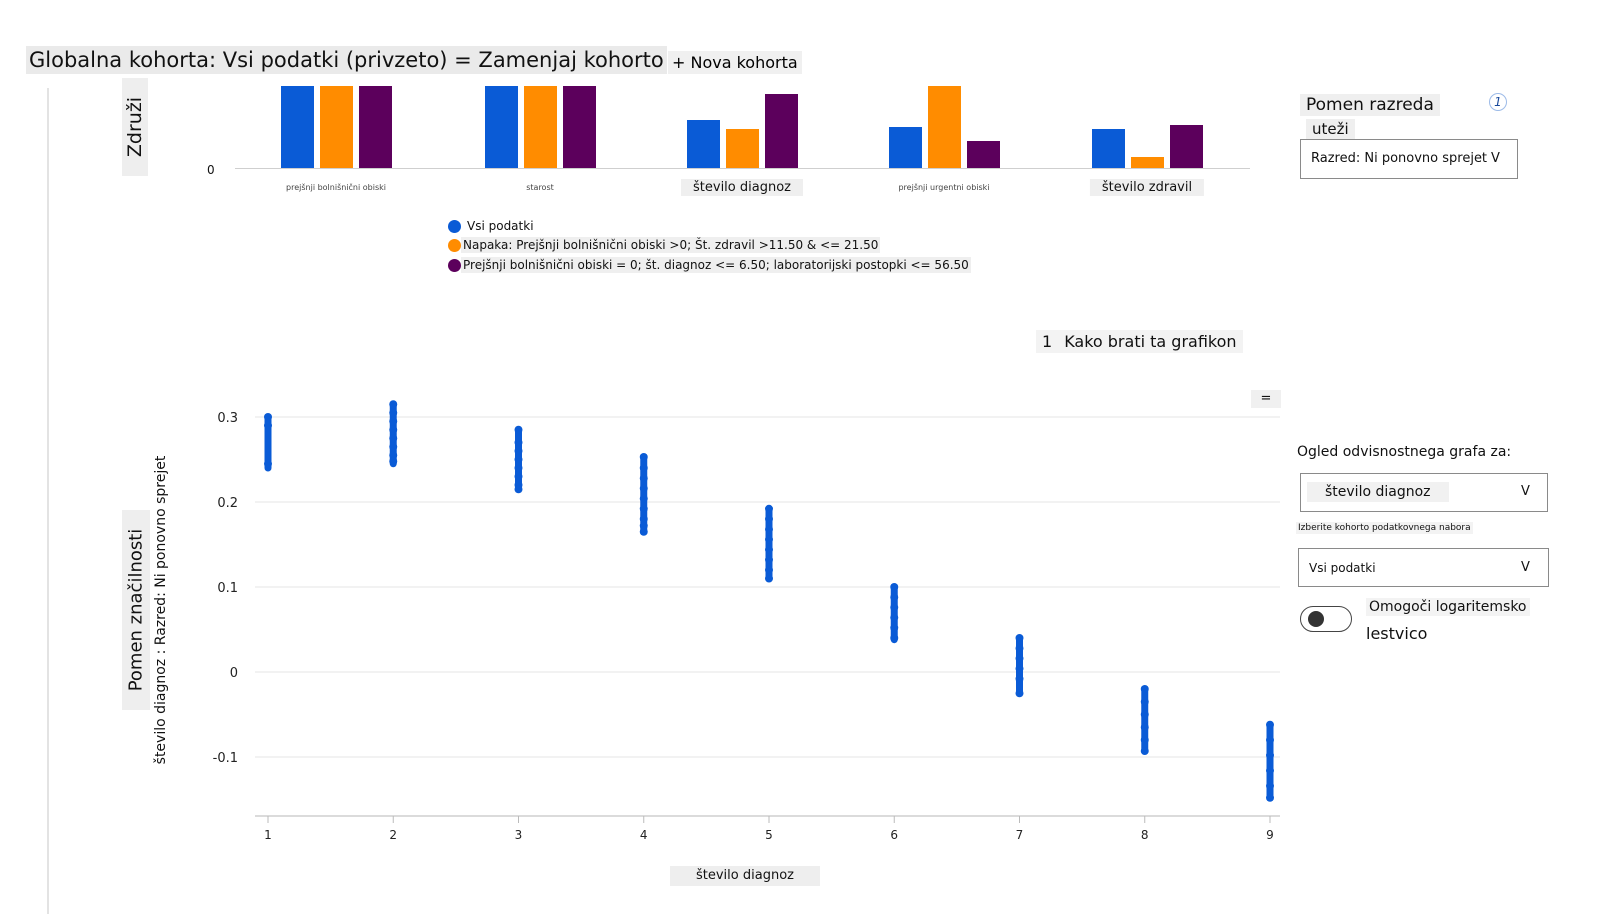 Image resolution: width=1600 pixels, height=914 pixels. What do you see at coordinates (1525, 491) in the screenshot?
I see `chevron-down-icon: V` at bounding box center [1525, 491].